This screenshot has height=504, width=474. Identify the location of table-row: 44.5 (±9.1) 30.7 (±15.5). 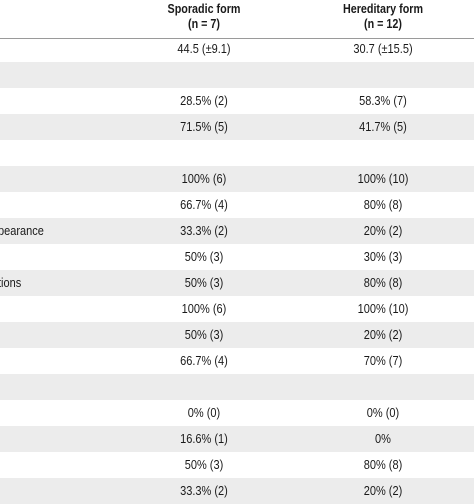
(237, 49).